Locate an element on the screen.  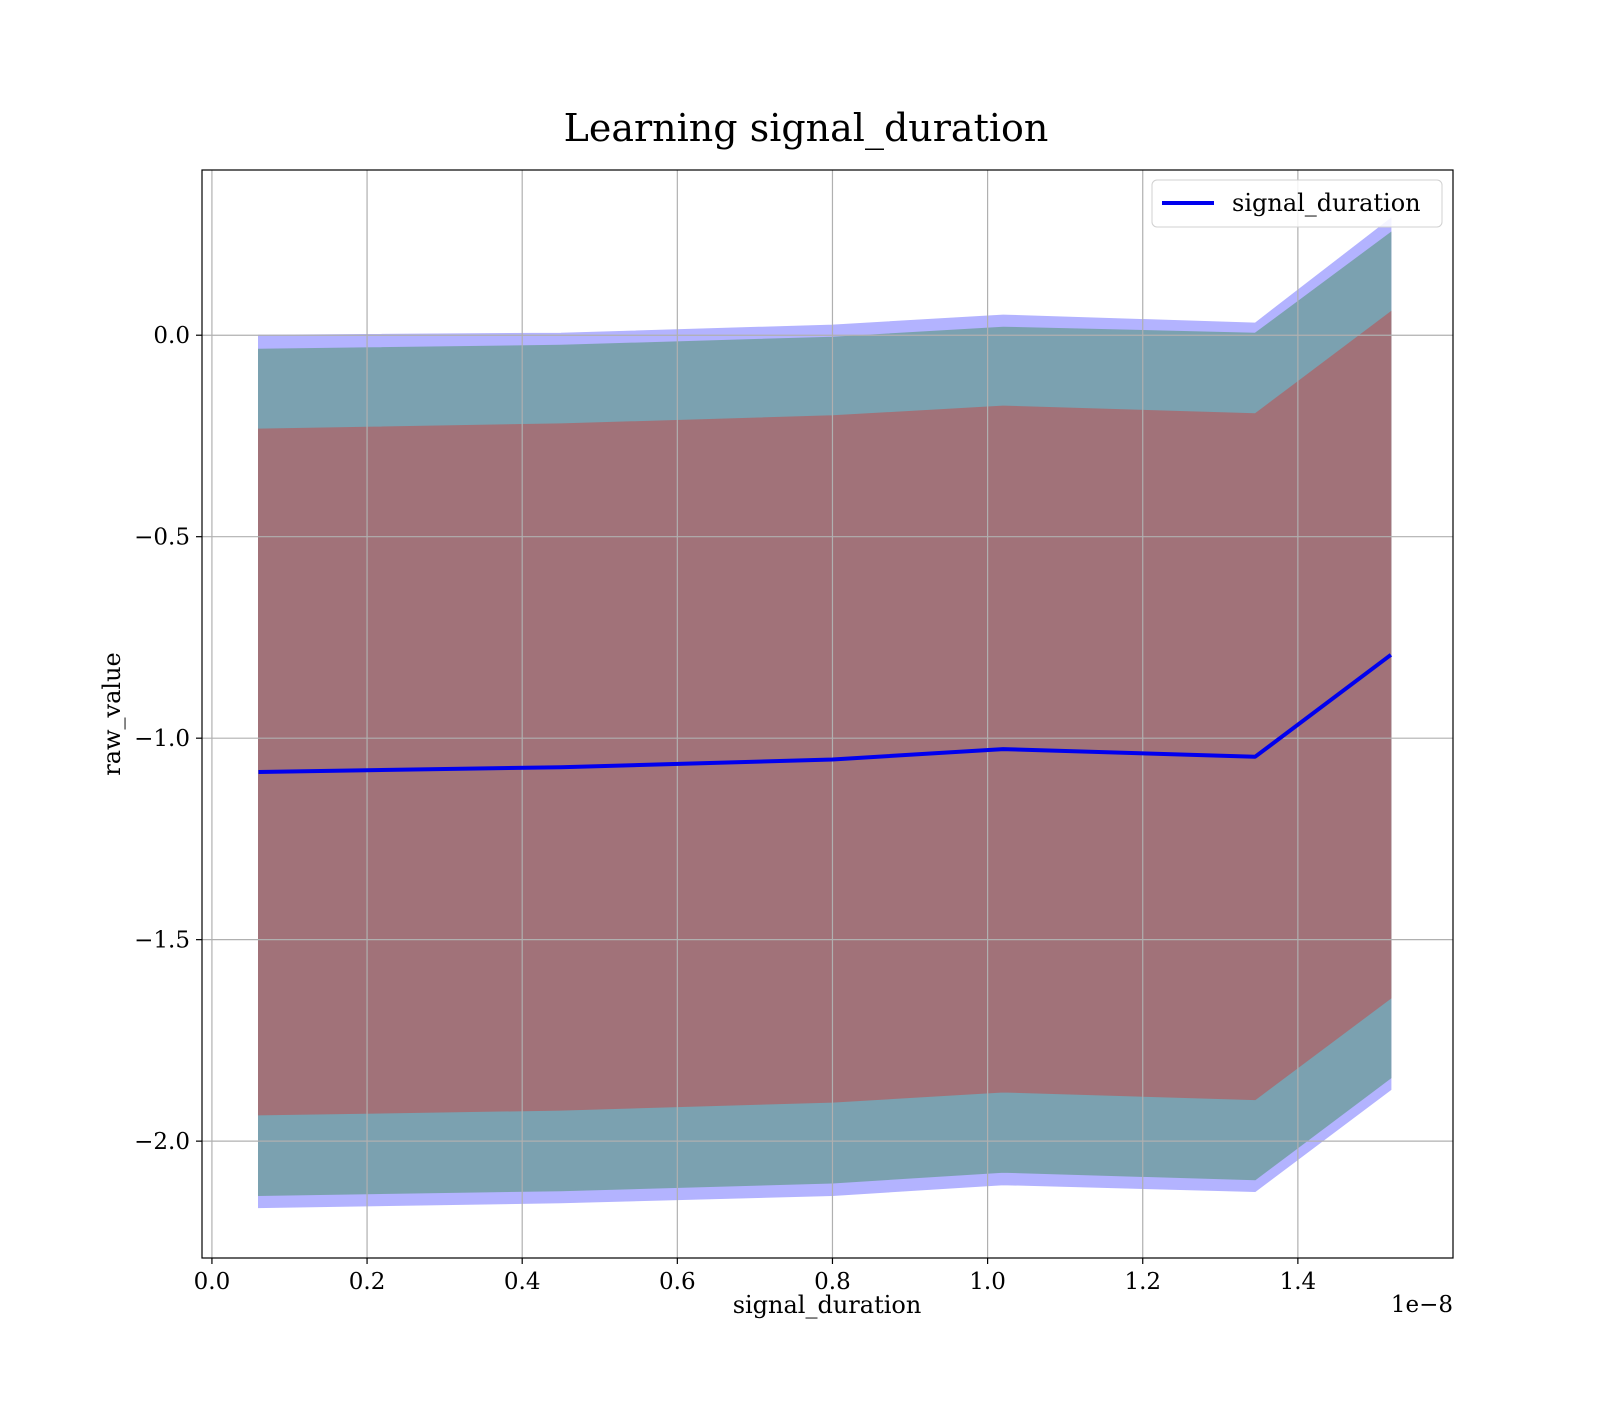
legend: signal_duration is located at coordinates (1297, 203).